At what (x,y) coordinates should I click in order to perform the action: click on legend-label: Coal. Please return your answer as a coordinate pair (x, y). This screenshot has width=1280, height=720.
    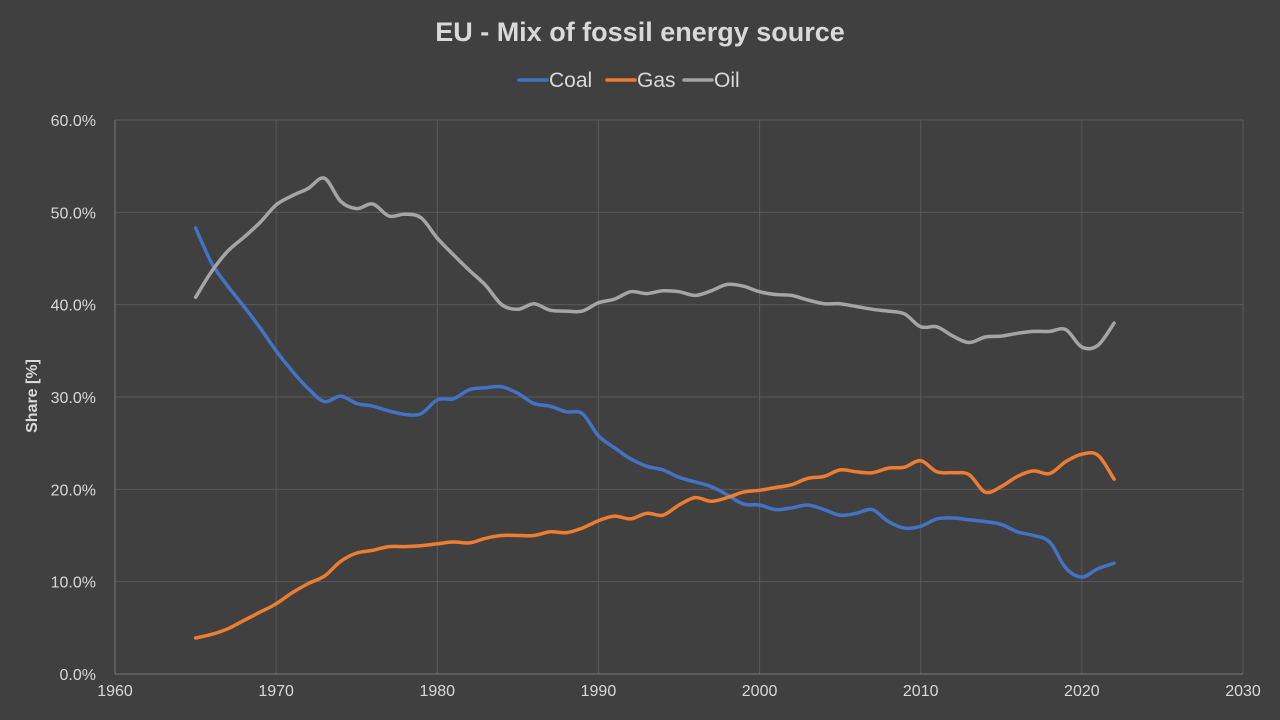
    Looking at the image, I should click on (570, 80).